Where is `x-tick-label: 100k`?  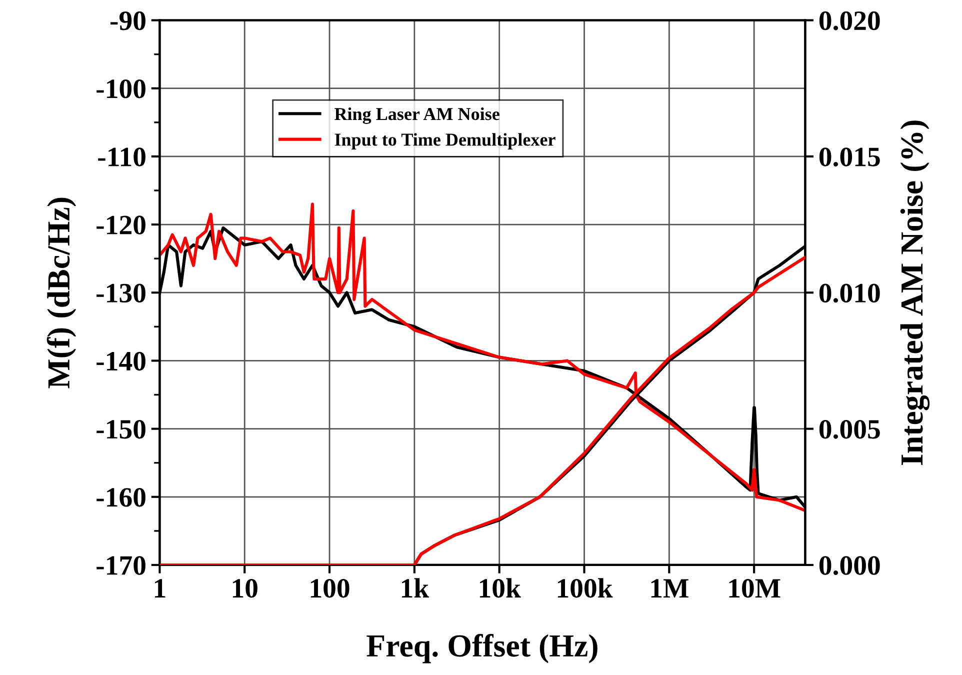
x-tick-label: 100k is located at coordinates (585, 588).